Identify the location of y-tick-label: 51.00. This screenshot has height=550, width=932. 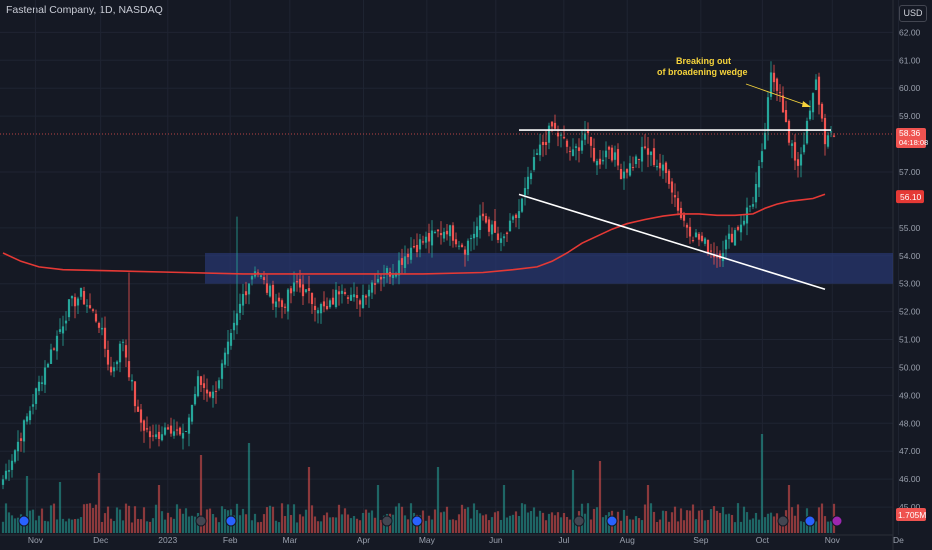
(910, 340).